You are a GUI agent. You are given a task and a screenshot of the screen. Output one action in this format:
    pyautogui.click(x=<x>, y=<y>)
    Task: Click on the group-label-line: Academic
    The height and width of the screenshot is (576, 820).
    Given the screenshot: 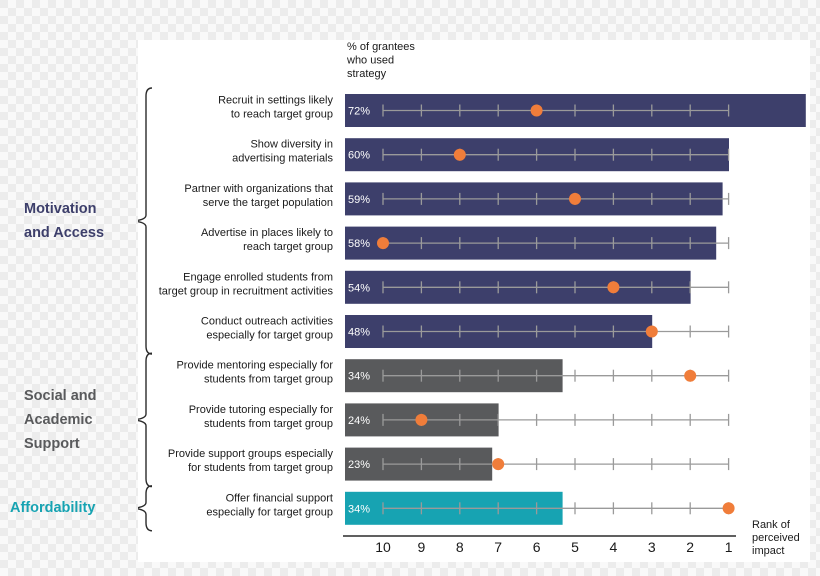 What is the action you would take?
    pyautogui.click(x=58, y=419)
    